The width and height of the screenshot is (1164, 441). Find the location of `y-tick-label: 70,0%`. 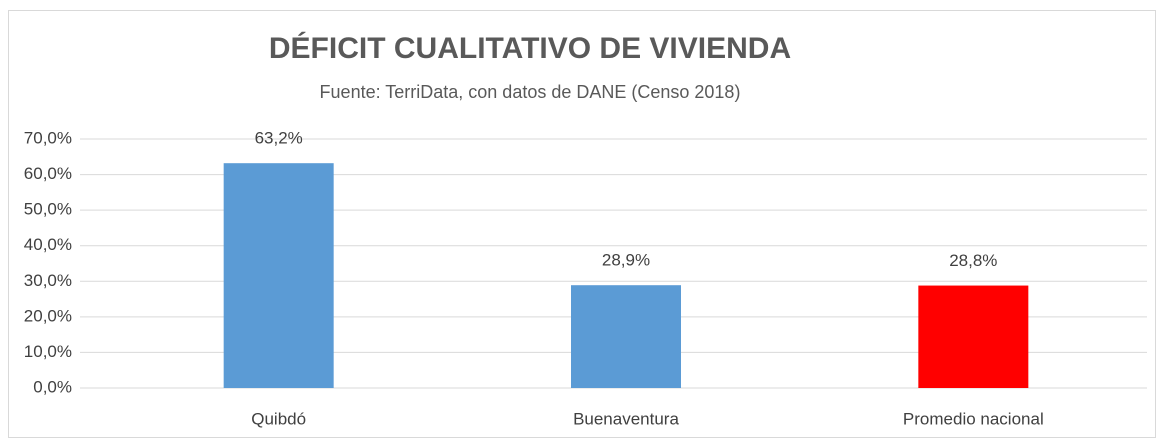

y-tick-label: 70,0% is located at coordinates (48, 137).